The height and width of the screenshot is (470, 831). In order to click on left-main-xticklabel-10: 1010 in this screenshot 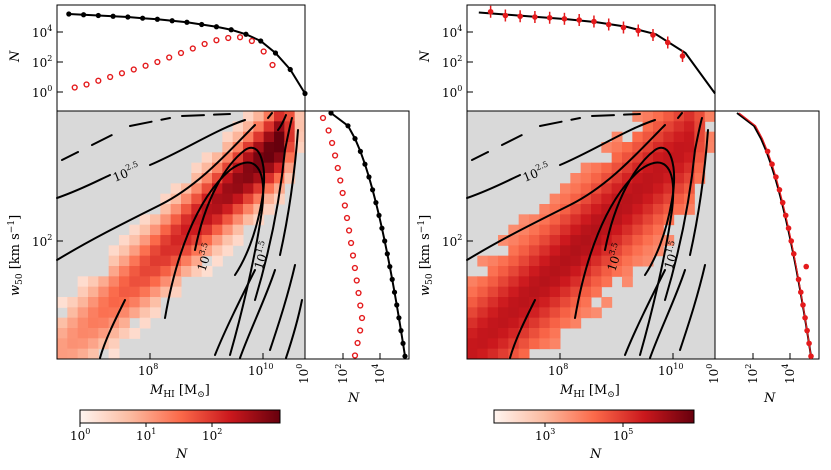, I will do `click(260, 370)`.